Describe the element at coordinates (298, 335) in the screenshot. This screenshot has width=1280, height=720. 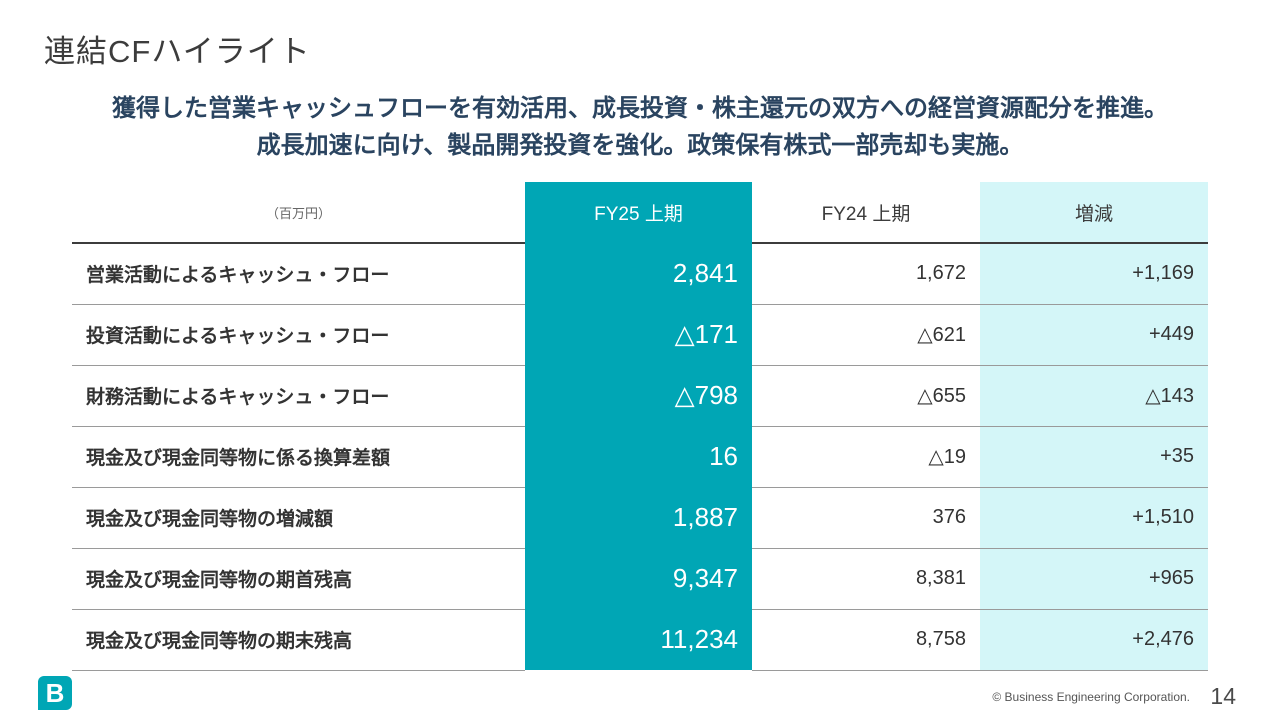
I see `row-label: 投資活動によるキャッシュ・フロー` at that location.